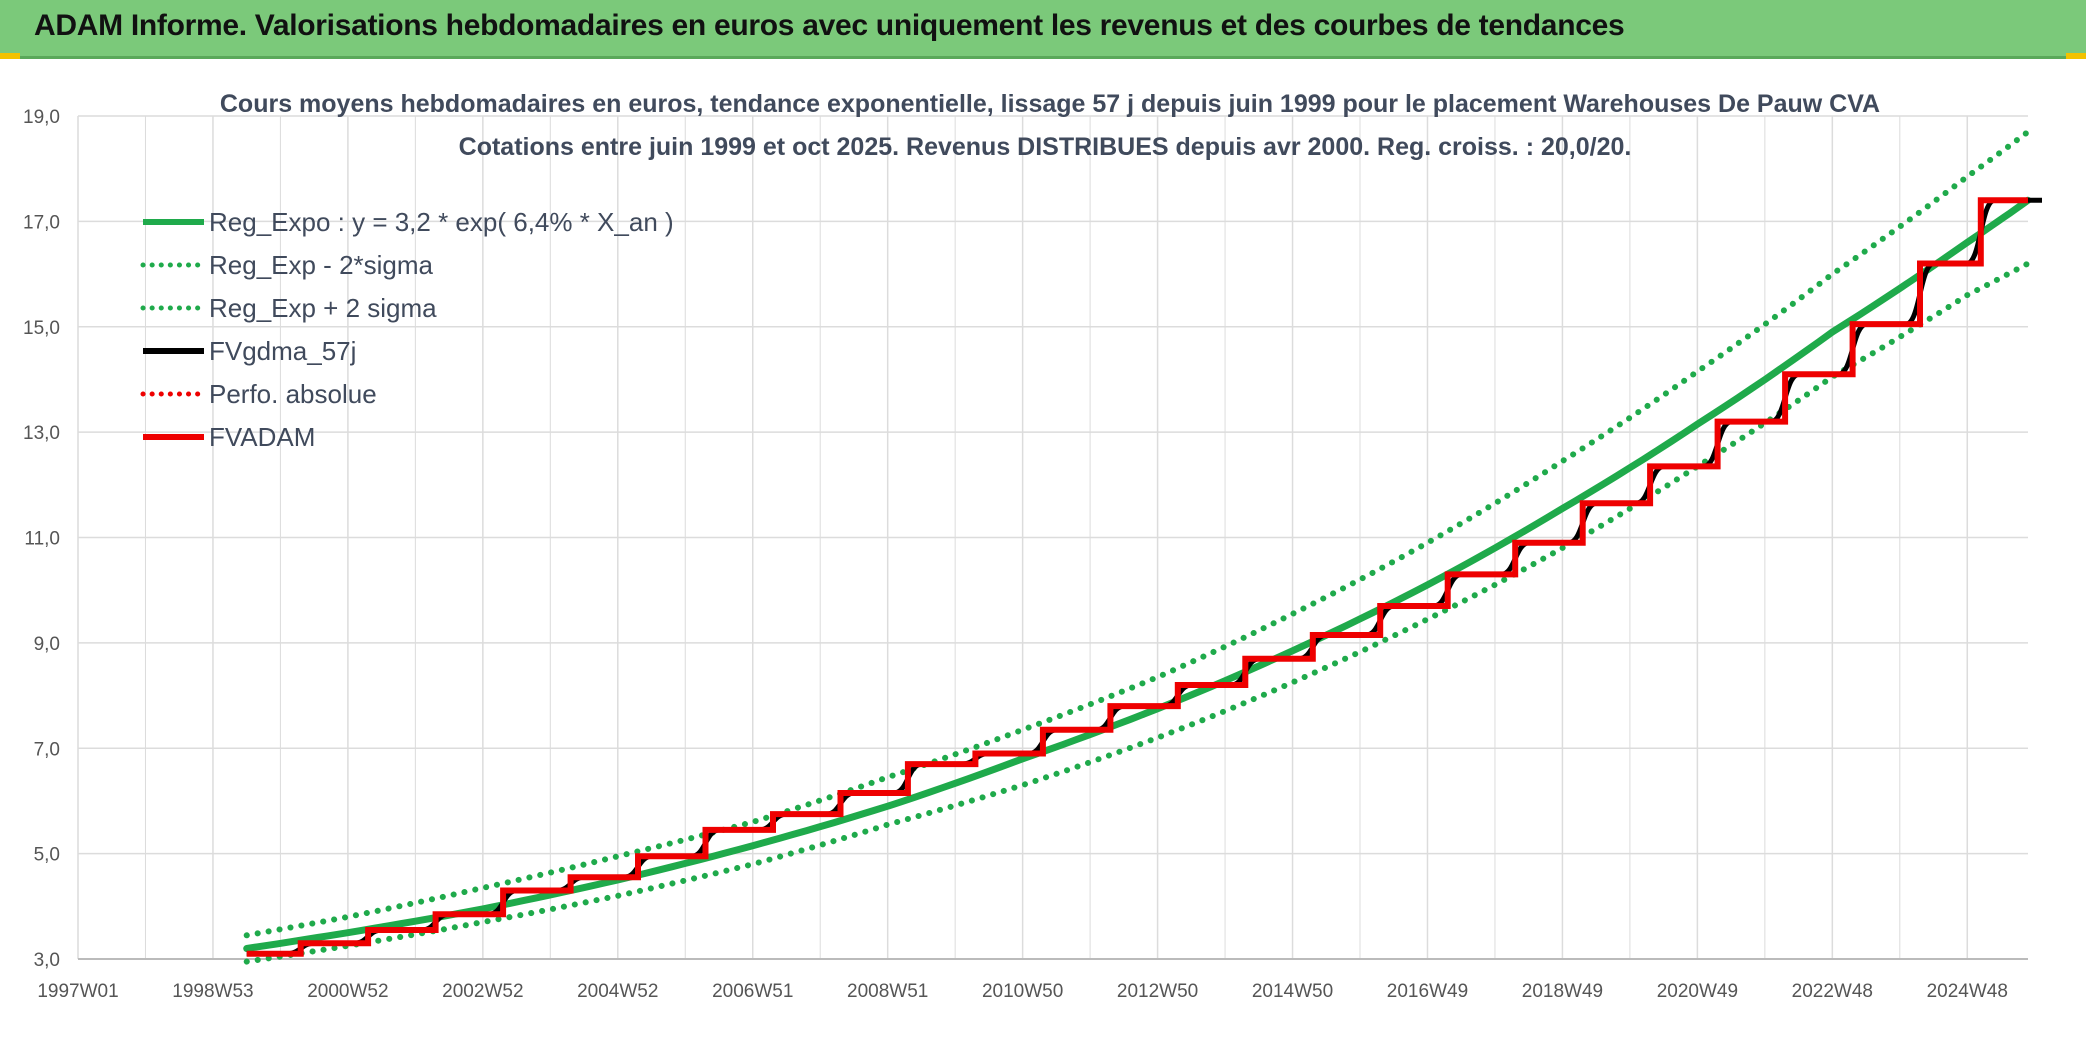 Image resolution: width=2086 pixels, height=1042 pixels. What do you see at coordinates (293, 394) in the screenshot?
I see `legend-label: Perfo. absolue` at bounding box center [293, 394].